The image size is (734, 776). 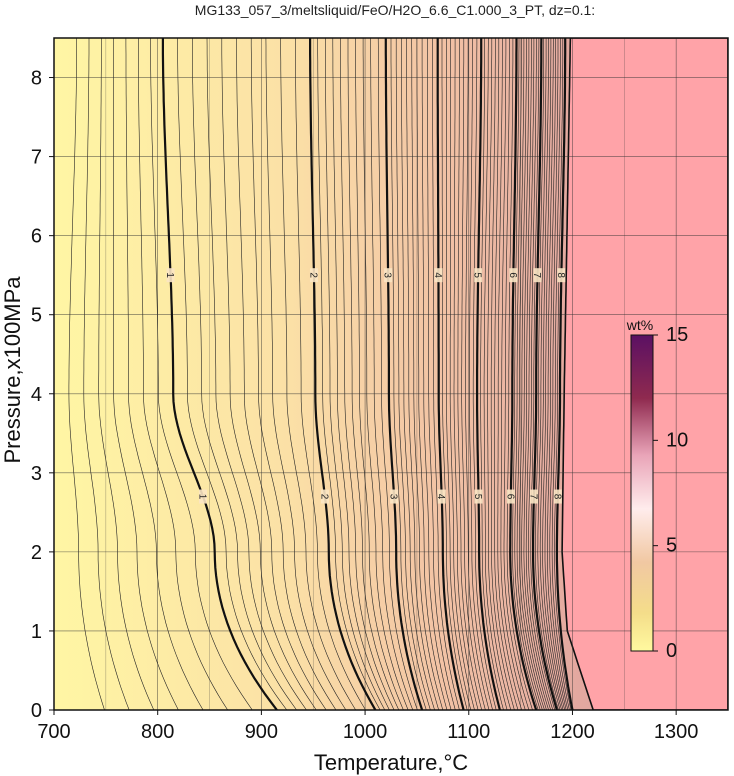 What do you see at coordinates (677, 335) in the screenshot?
I see `colorbar-tick-label: 15` at bounding box center [677, 335].